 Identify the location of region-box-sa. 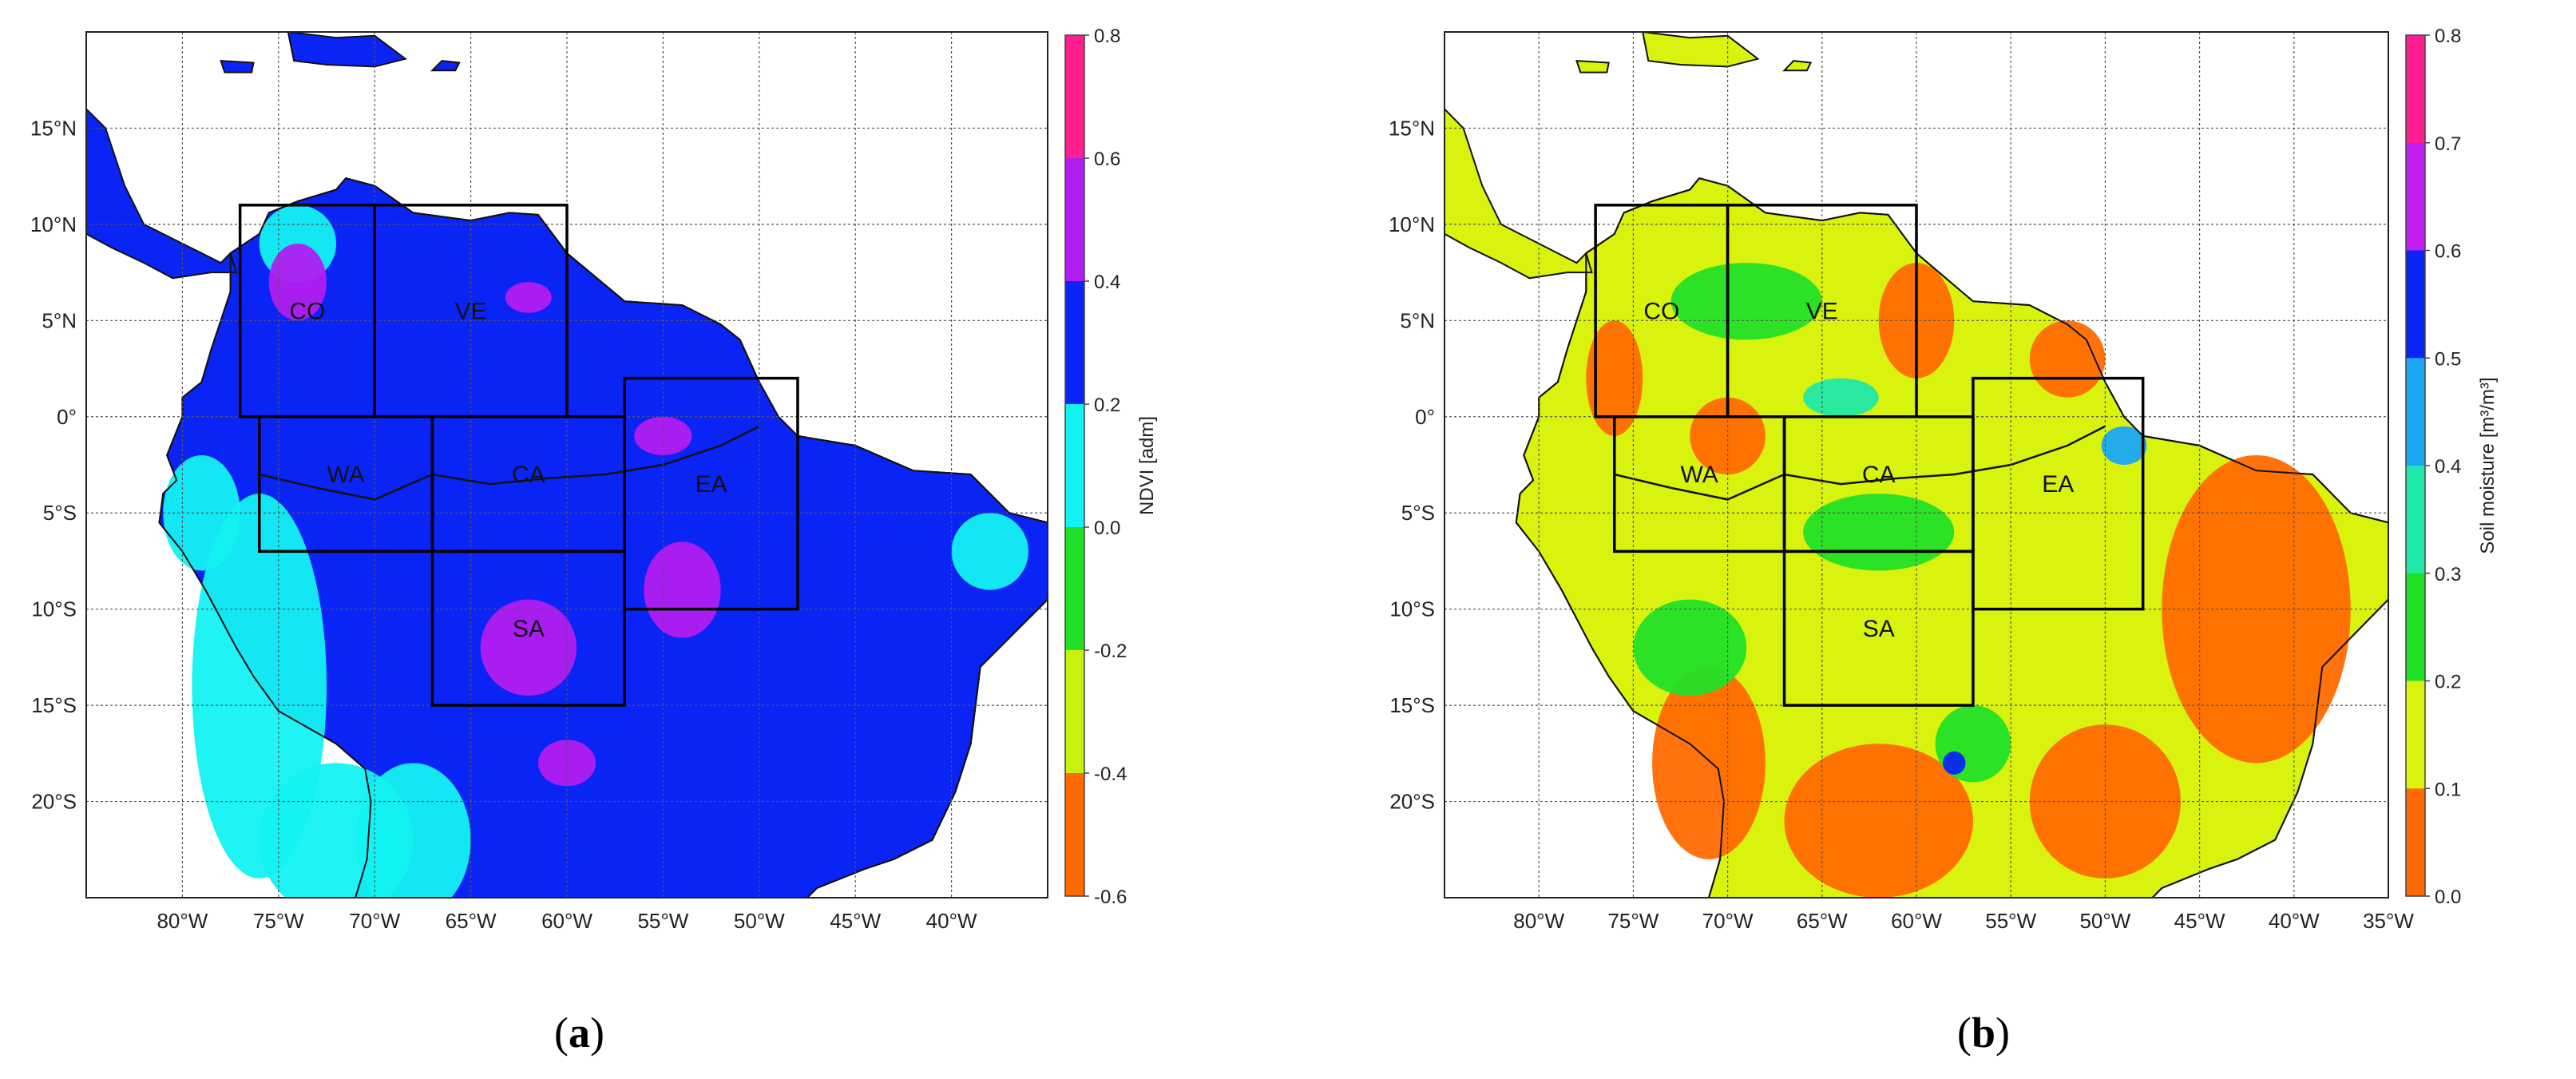
(1878, 628).